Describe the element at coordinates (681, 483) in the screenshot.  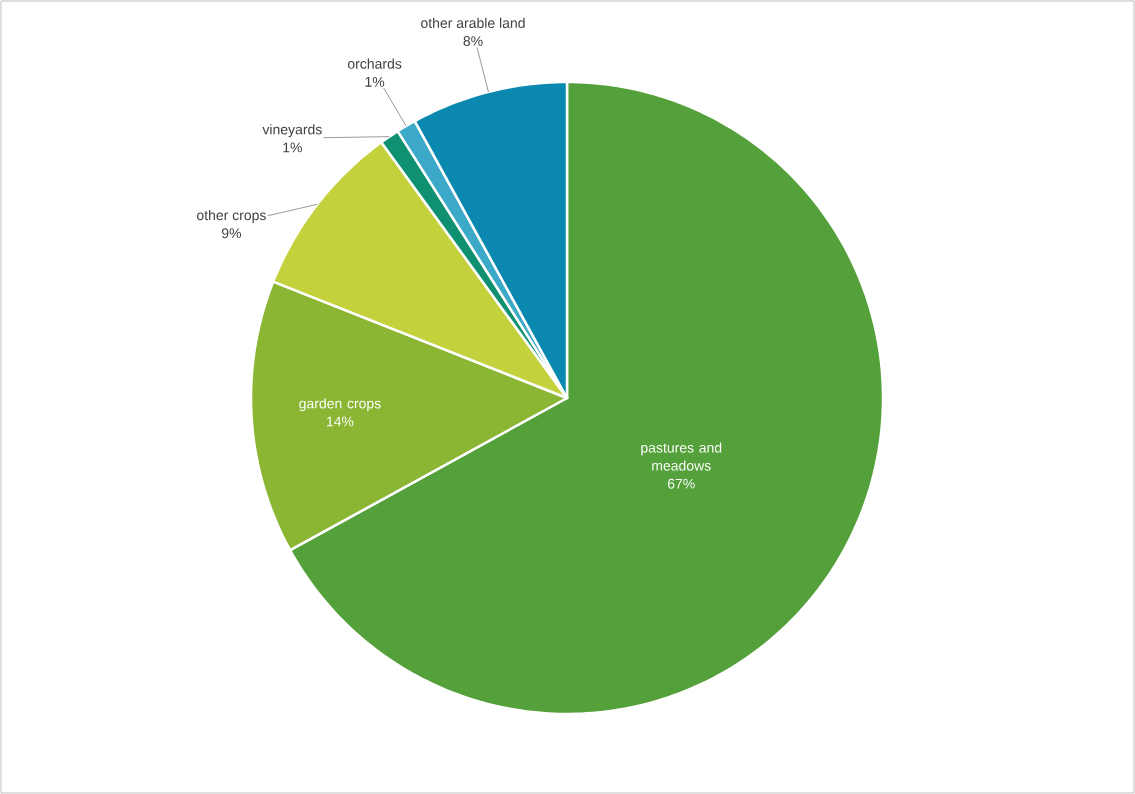
I see `data-label: 67%` at that location.